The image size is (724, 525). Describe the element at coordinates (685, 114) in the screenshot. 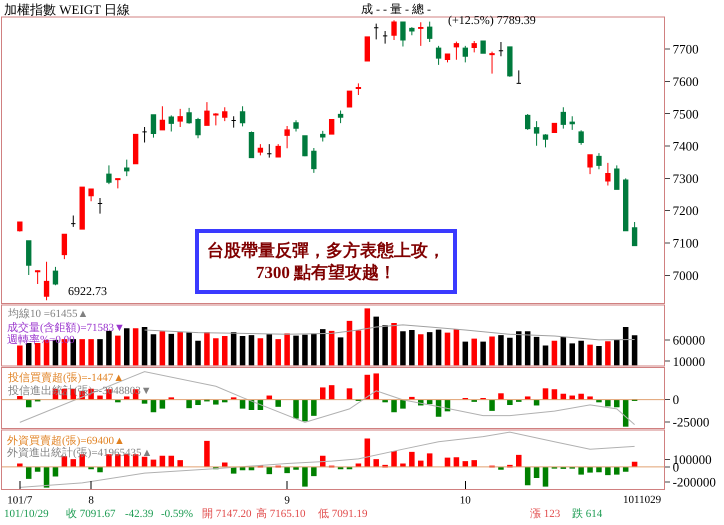

I see `y-tick-label: 7500` at that location.